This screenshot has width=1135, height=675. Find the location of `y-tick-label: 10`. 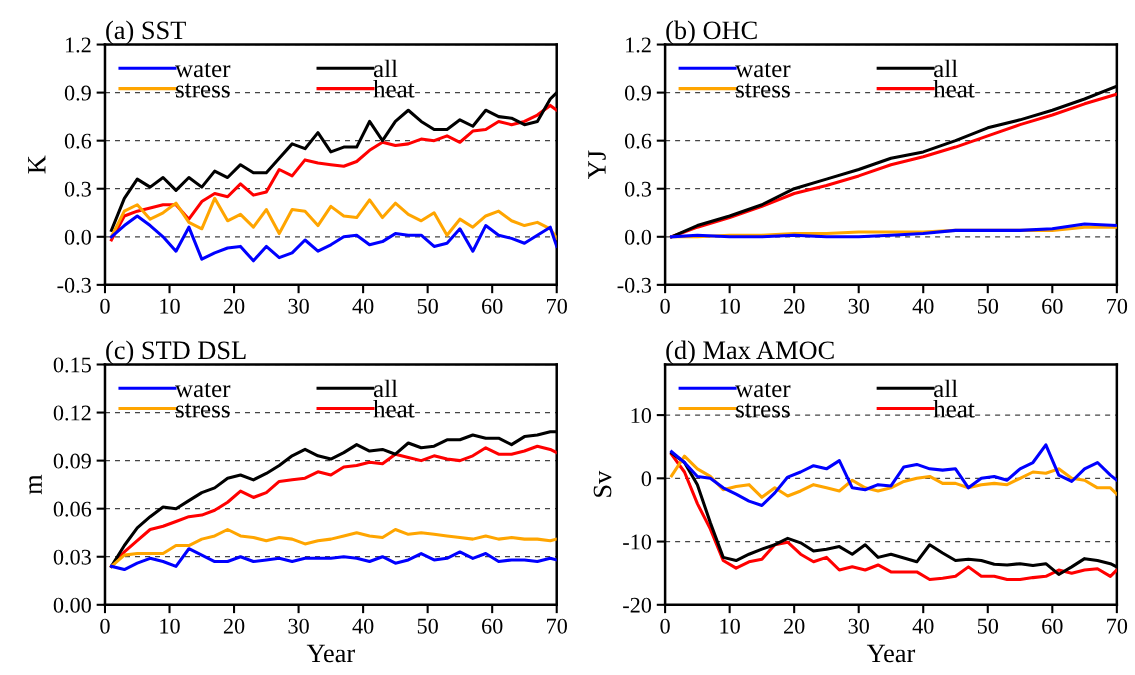

y-tick-label: 10 is located at coordinates (641, 416).